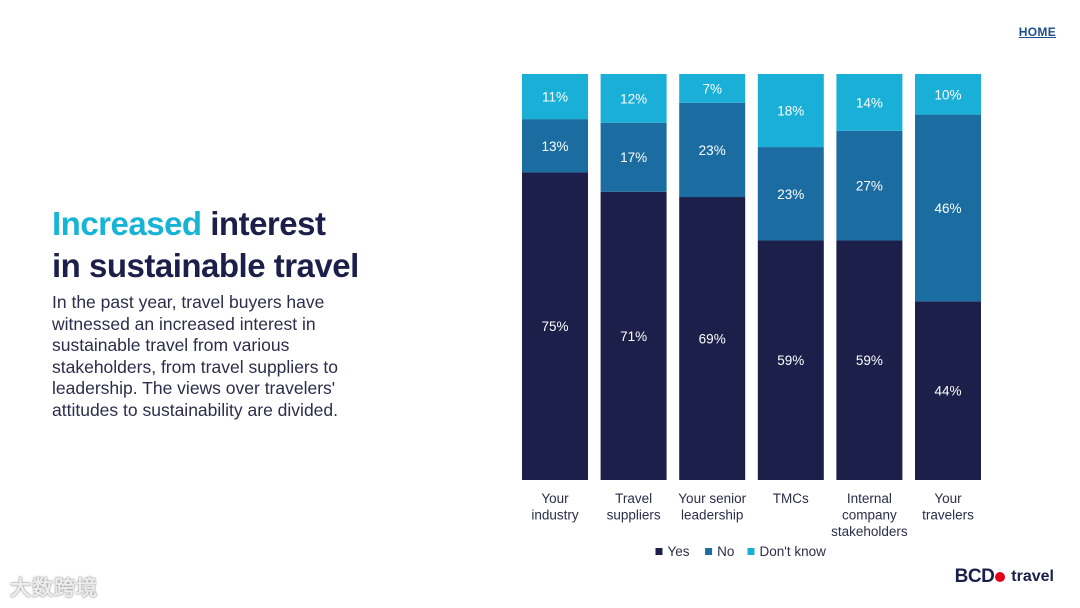 The image size is (1080, 608). I want to click on headline-rest: interest, so click(268, 223).